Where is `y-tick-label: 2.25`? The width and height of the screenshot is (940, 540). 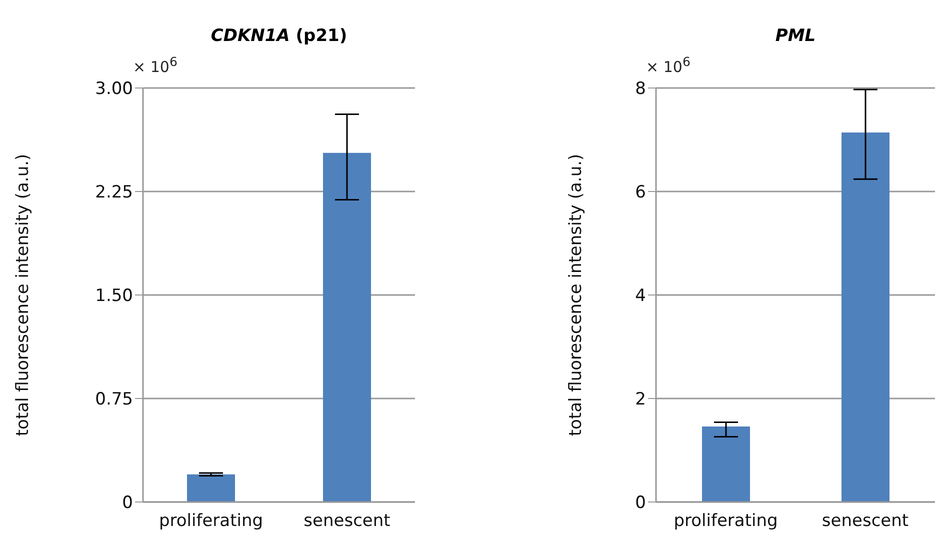
y-tick-label: 2.25 is located at coordinates (114, 192).